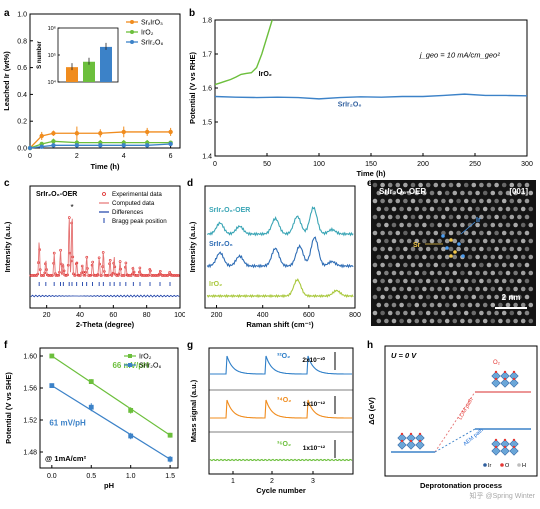 Image resolution: width=540 pixels, height=509 pixels. I want to click on condition-note: @ 1mA/cm², so click(66, 458).